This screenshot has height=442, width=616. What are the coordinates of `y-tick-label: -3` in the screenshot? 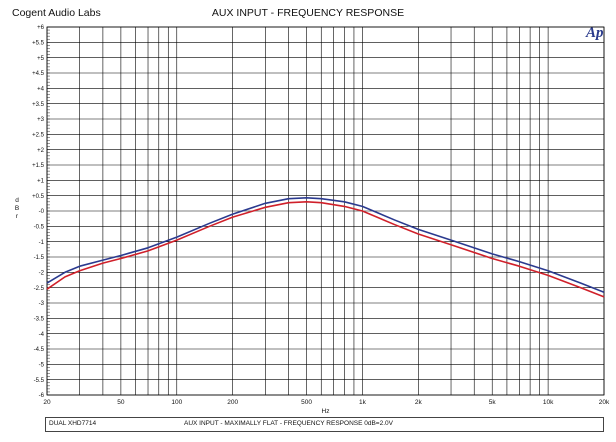 It's located at (42, 304).